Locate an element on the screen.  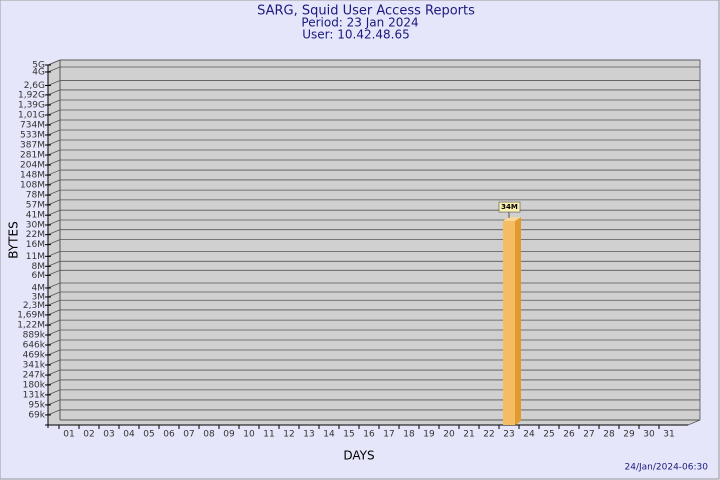
y-tick-label: 4M is located at coordinates (39, 288).